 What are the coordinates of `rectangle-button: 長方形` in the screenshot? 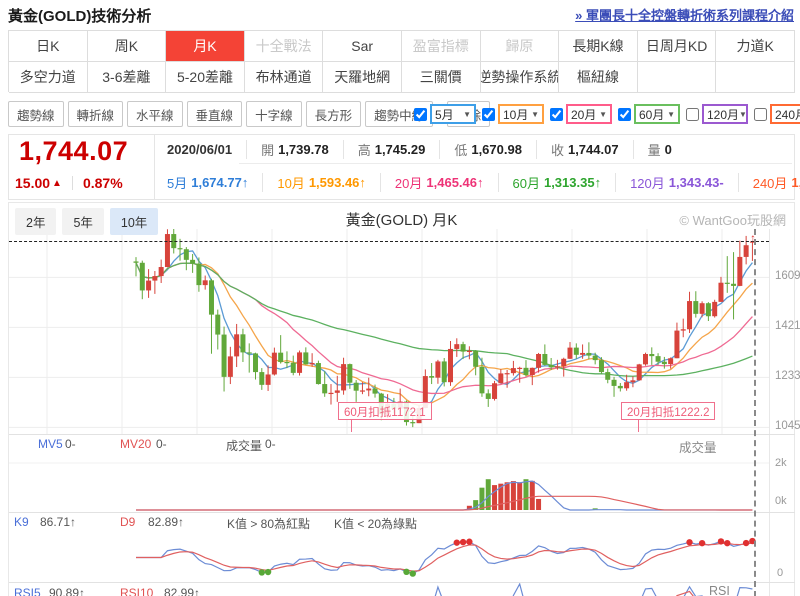 It's located at (333, 114).